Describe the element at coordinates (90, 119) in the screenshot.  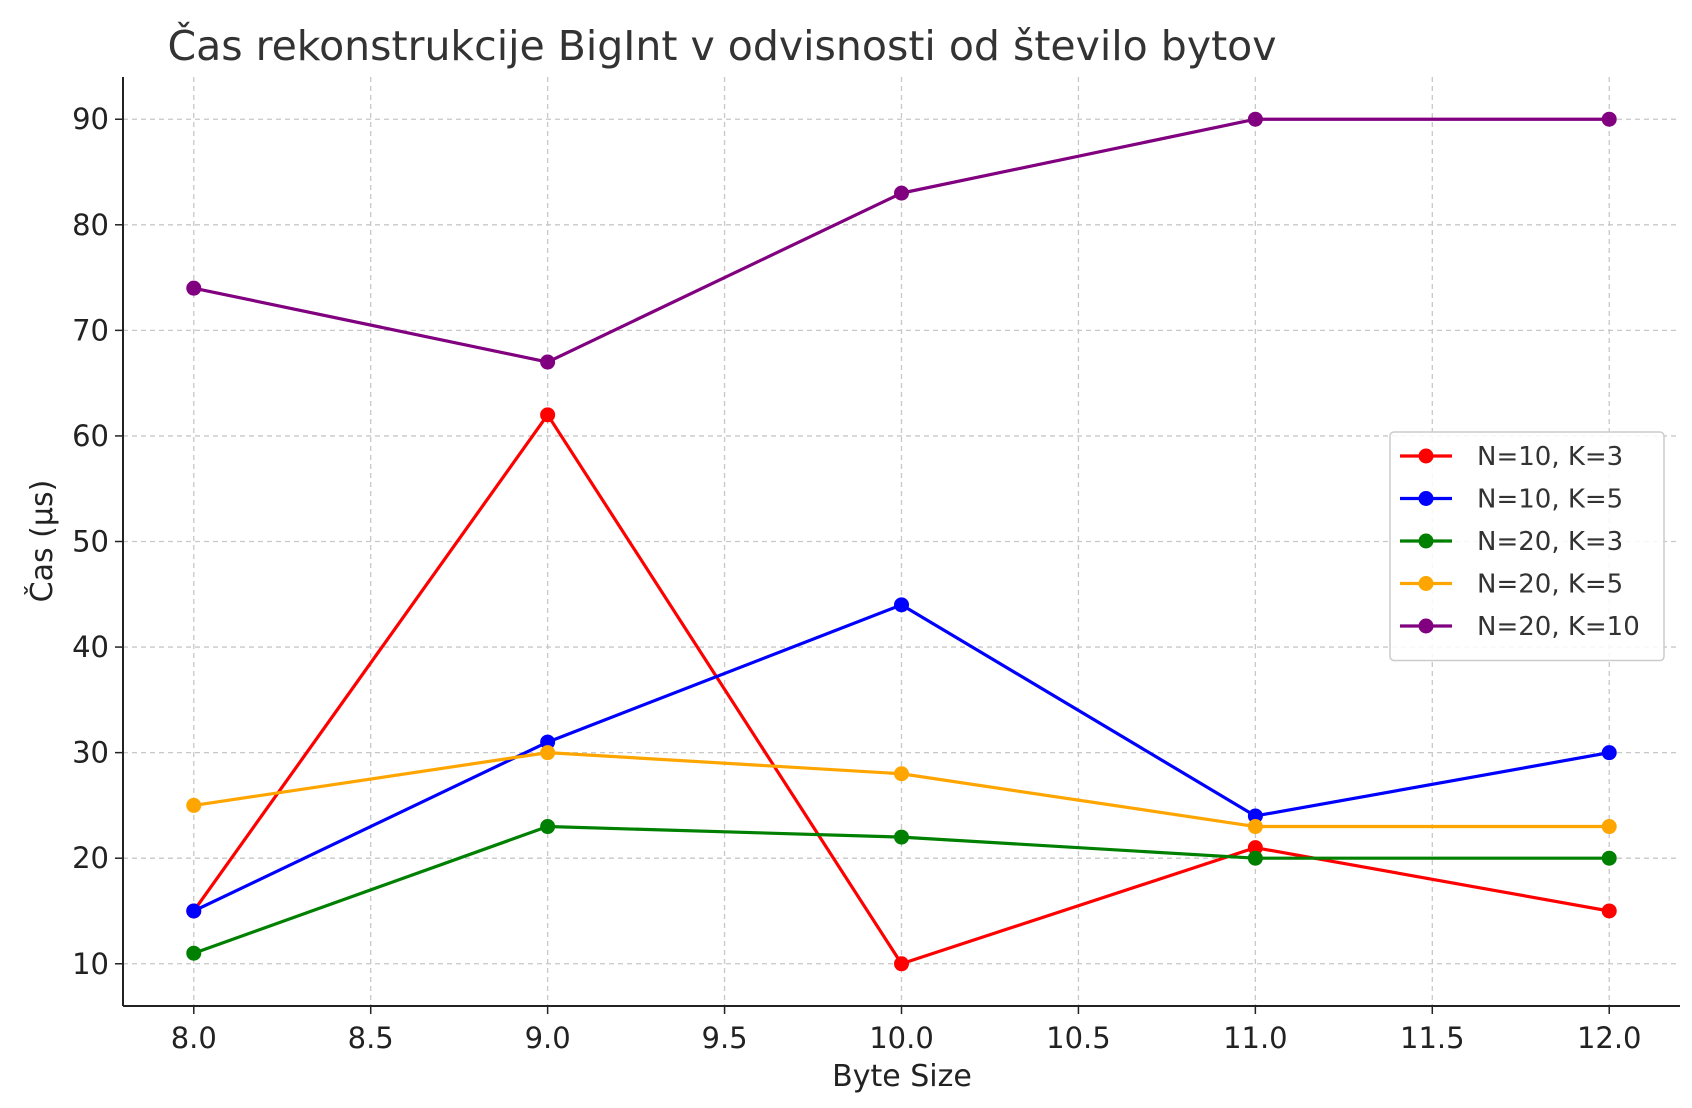
I see `y-tick-label: 90` at that location.